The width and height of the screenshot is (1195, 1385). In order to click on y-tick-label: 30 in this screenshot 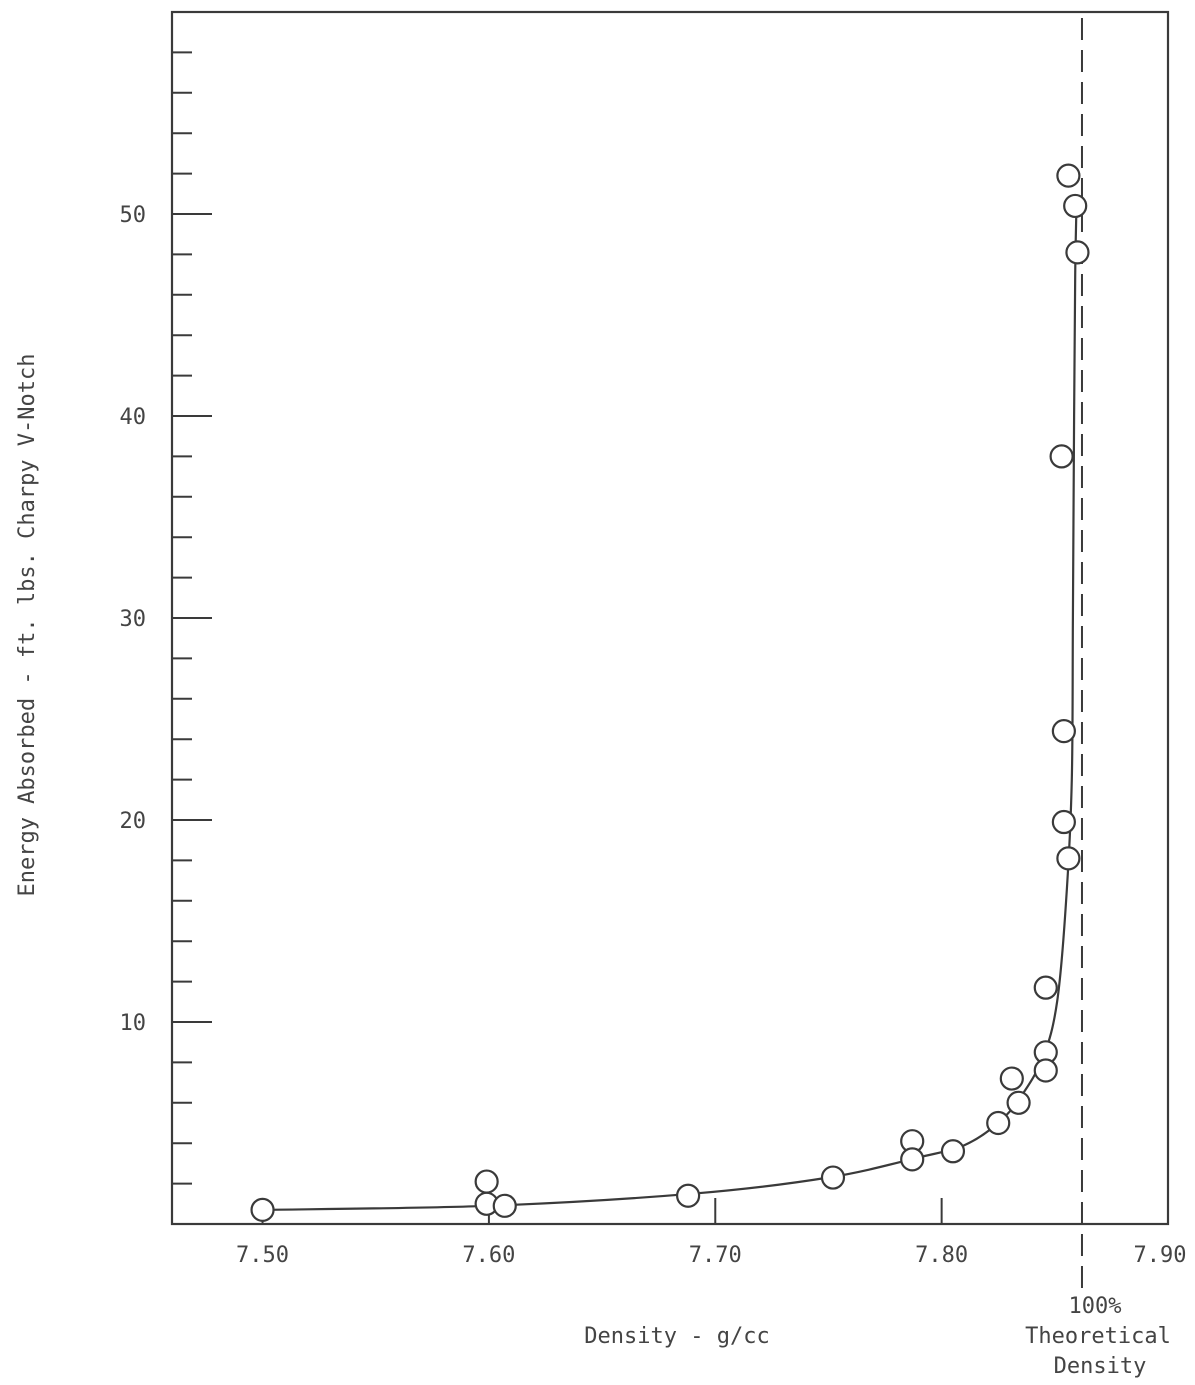, I will do `click(133, 619)`.